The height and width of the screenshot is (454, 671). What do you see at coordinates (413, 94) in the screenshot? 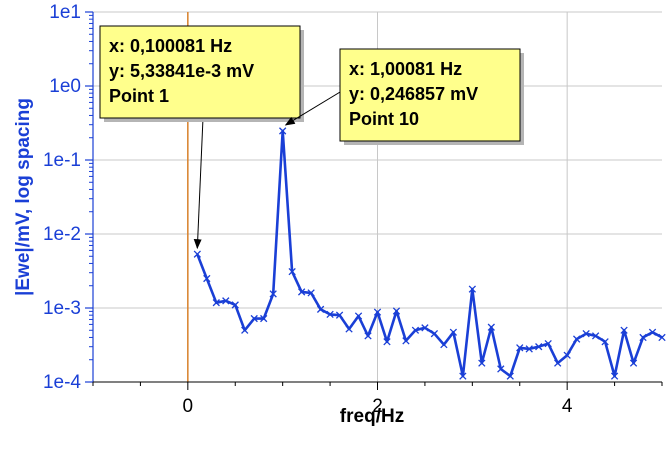
I see `tooltip-text: y: 0,246857 mV` at bounding box center [413, 94].